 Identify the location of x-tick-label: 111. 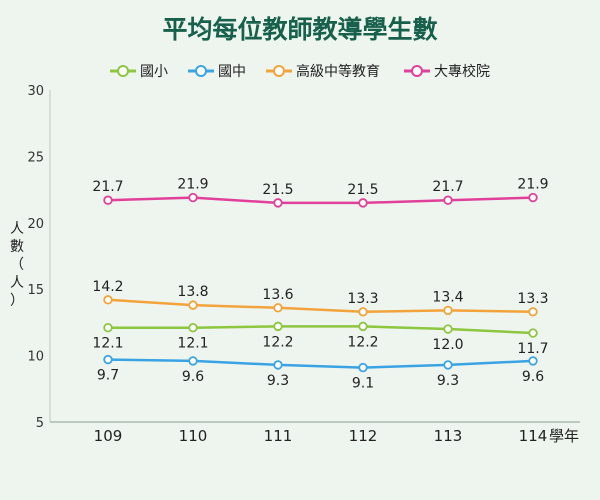
(278, 436).